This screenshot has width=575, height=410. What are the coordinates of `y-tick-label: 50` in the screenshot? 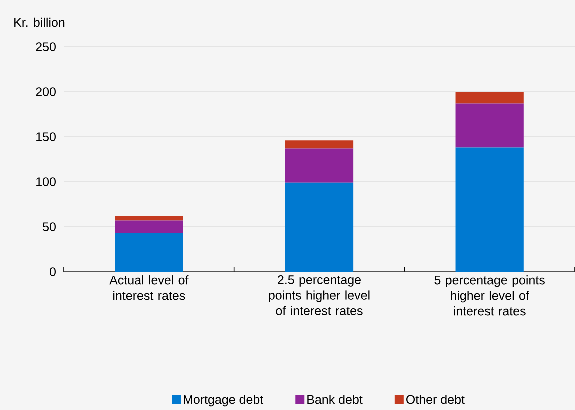 It's located at (49, 227).